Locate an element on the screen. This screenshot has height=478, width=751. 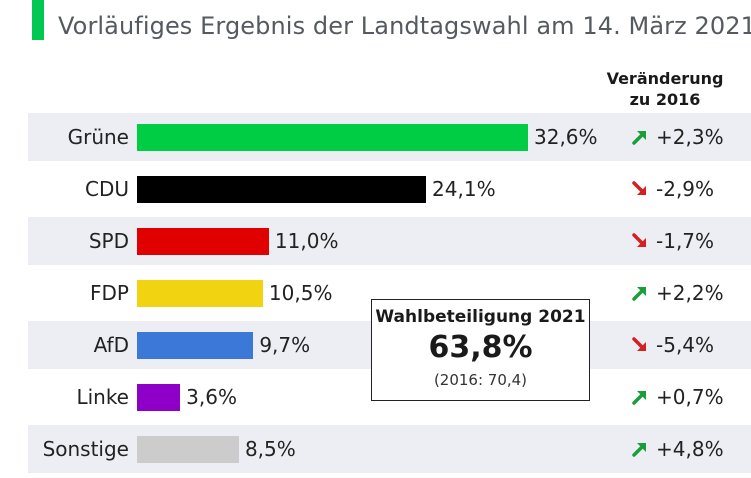
change-item: +2,2% is located at coordinates (677, 293).